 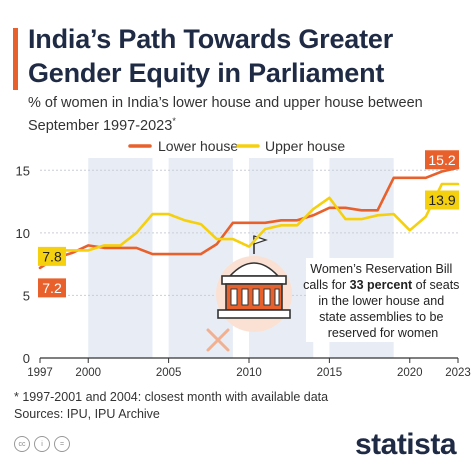 I want to click on x-tick-label: 2020, so click(x=410, y=373).